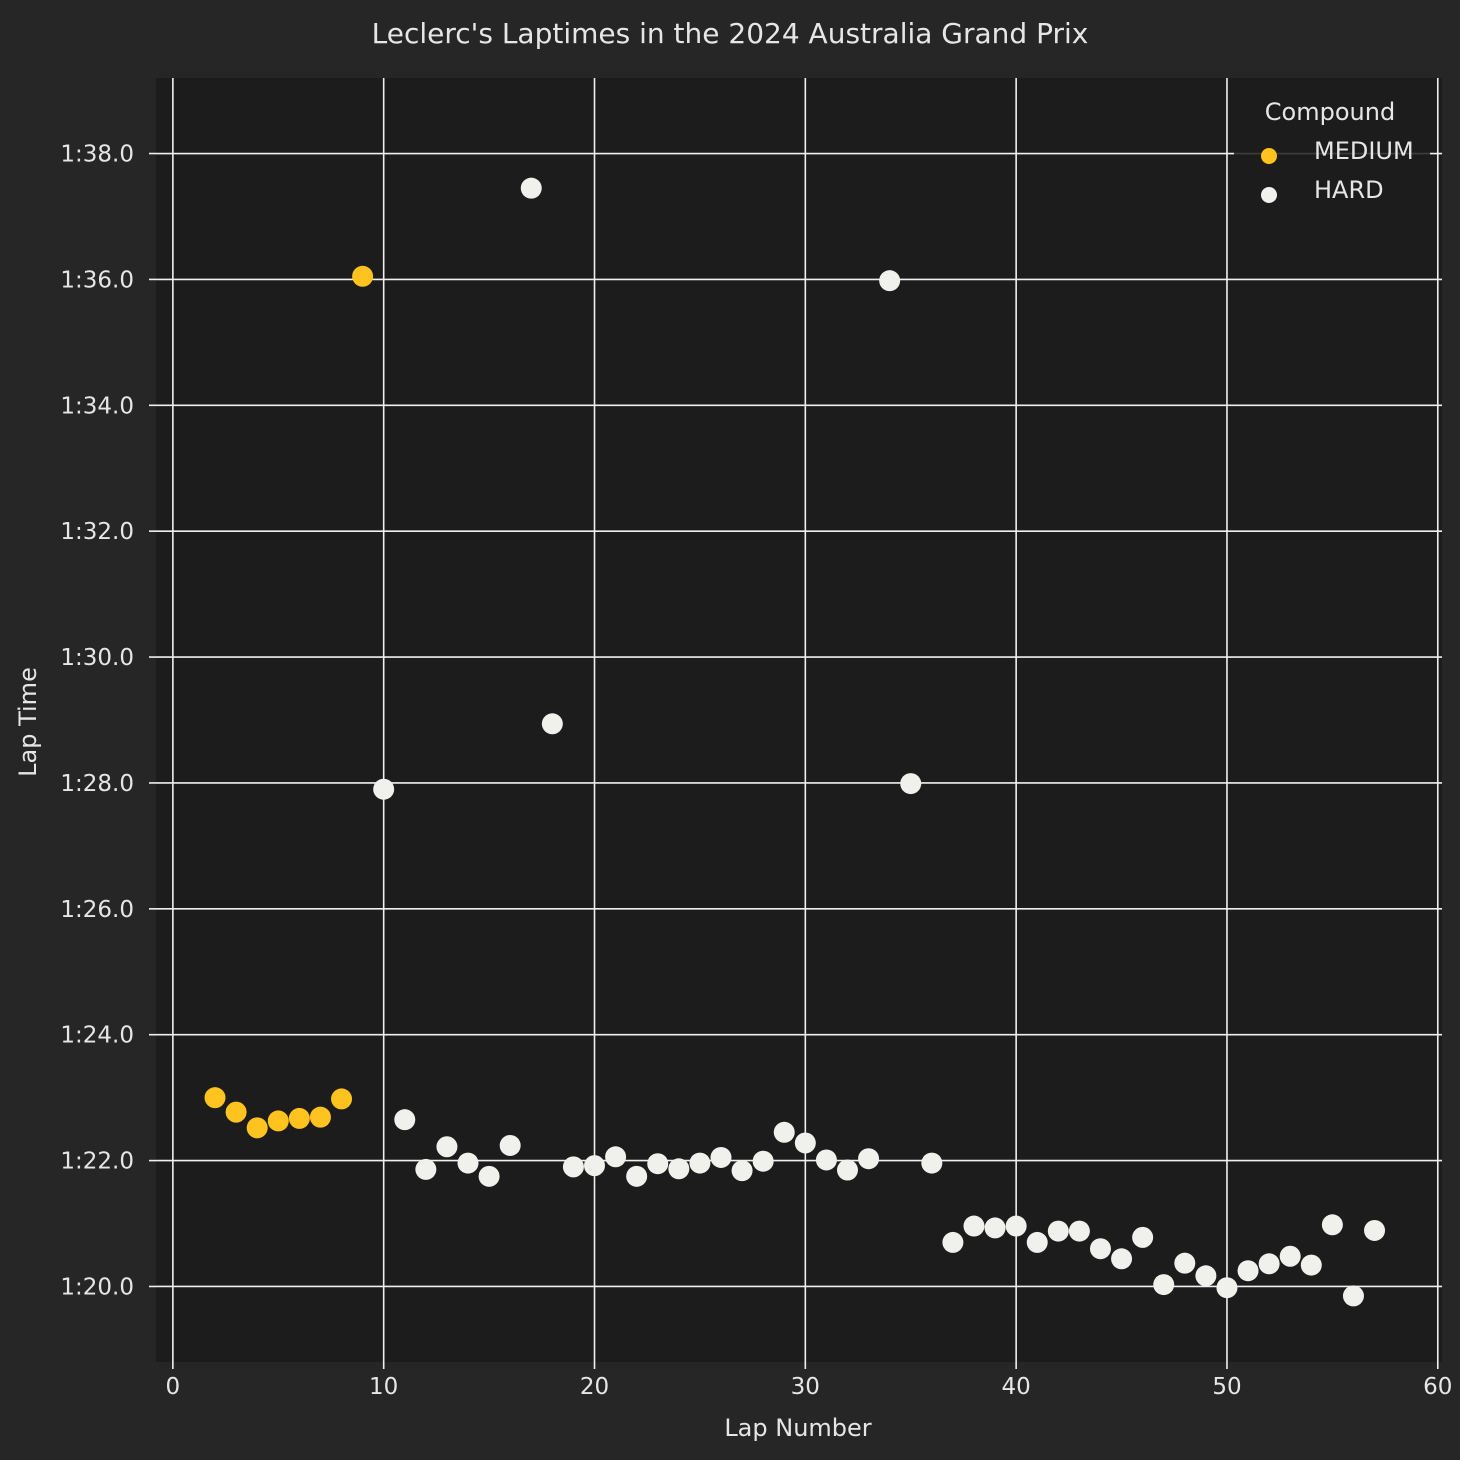 This screenshot has width=1460, height=1460. I want to click on y-axis-label: Lap Time, so click(28, 722).